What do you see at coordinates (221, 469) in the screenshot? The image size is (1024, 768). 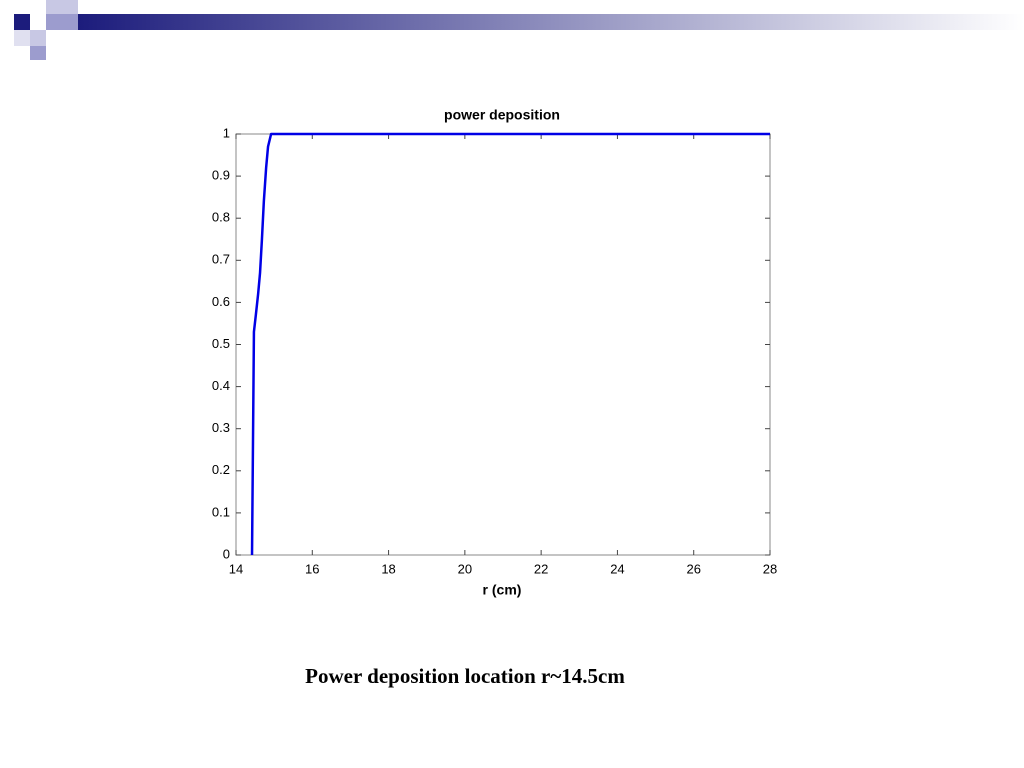 I see `y-tick-label: 0.2` at bounding box center [221, 469].